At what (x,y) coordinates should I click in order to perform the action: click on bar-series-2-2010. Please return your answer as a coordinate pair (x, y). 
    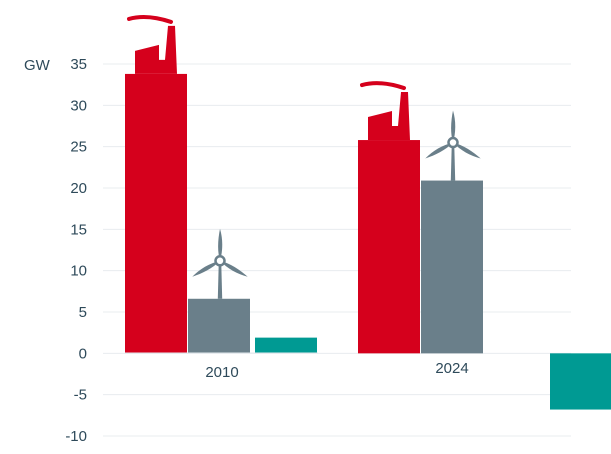
    Looking at the image, I should click on (286, 345).